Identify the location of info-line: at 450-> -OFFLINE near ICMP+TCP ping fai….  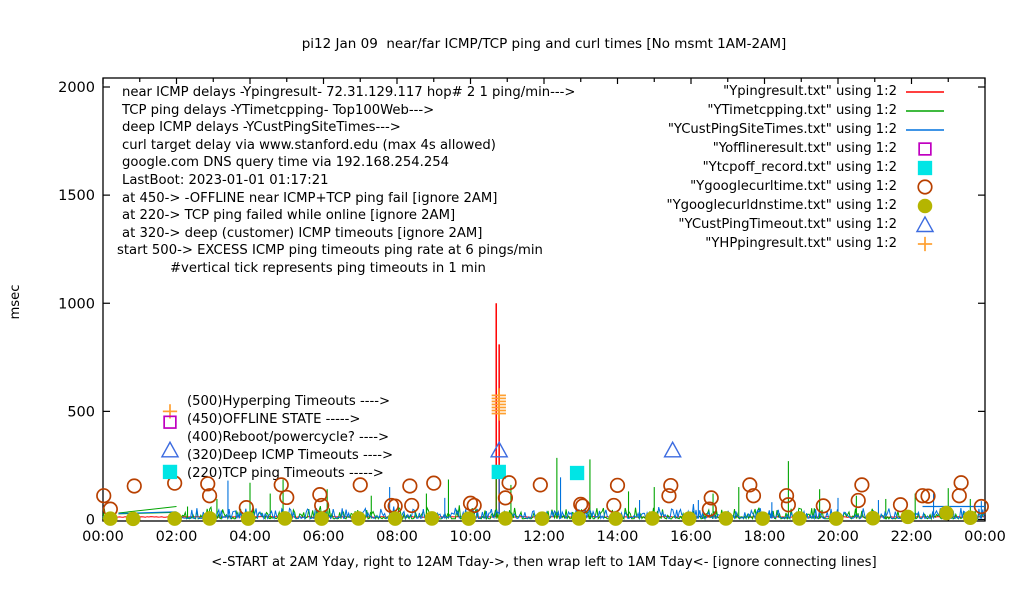
(310, 198).